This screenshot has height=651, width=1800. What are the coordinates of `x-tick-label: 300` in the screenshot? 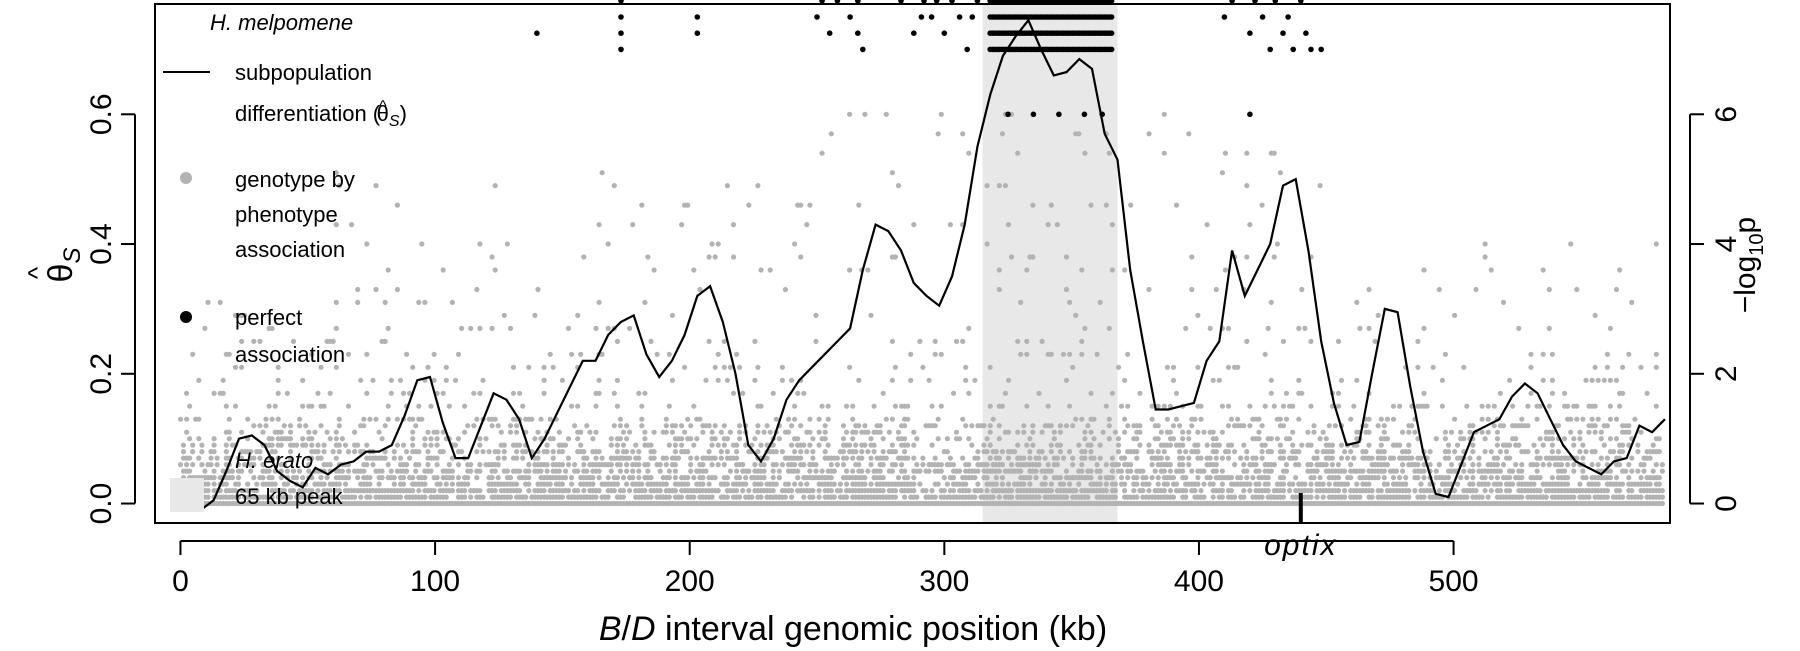 It's located at (944, 581).